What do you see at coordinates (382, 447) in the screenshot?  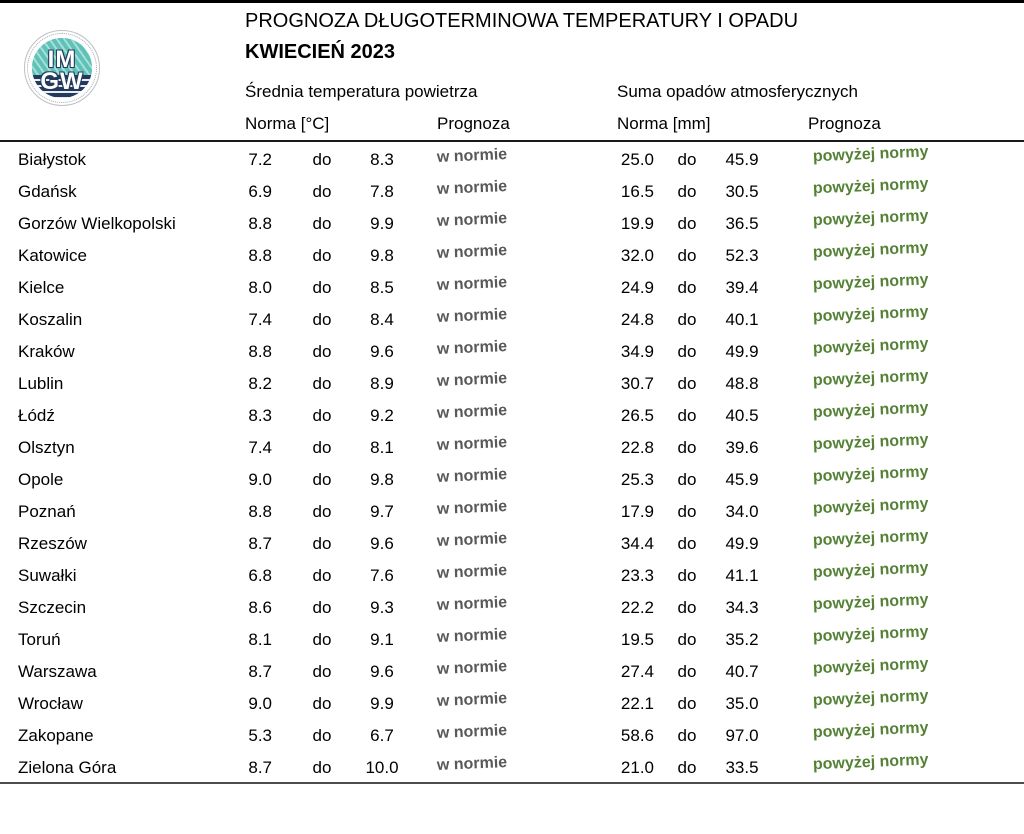 I see `temp-norm-high: 8.1` at bounding box center [382, 447].